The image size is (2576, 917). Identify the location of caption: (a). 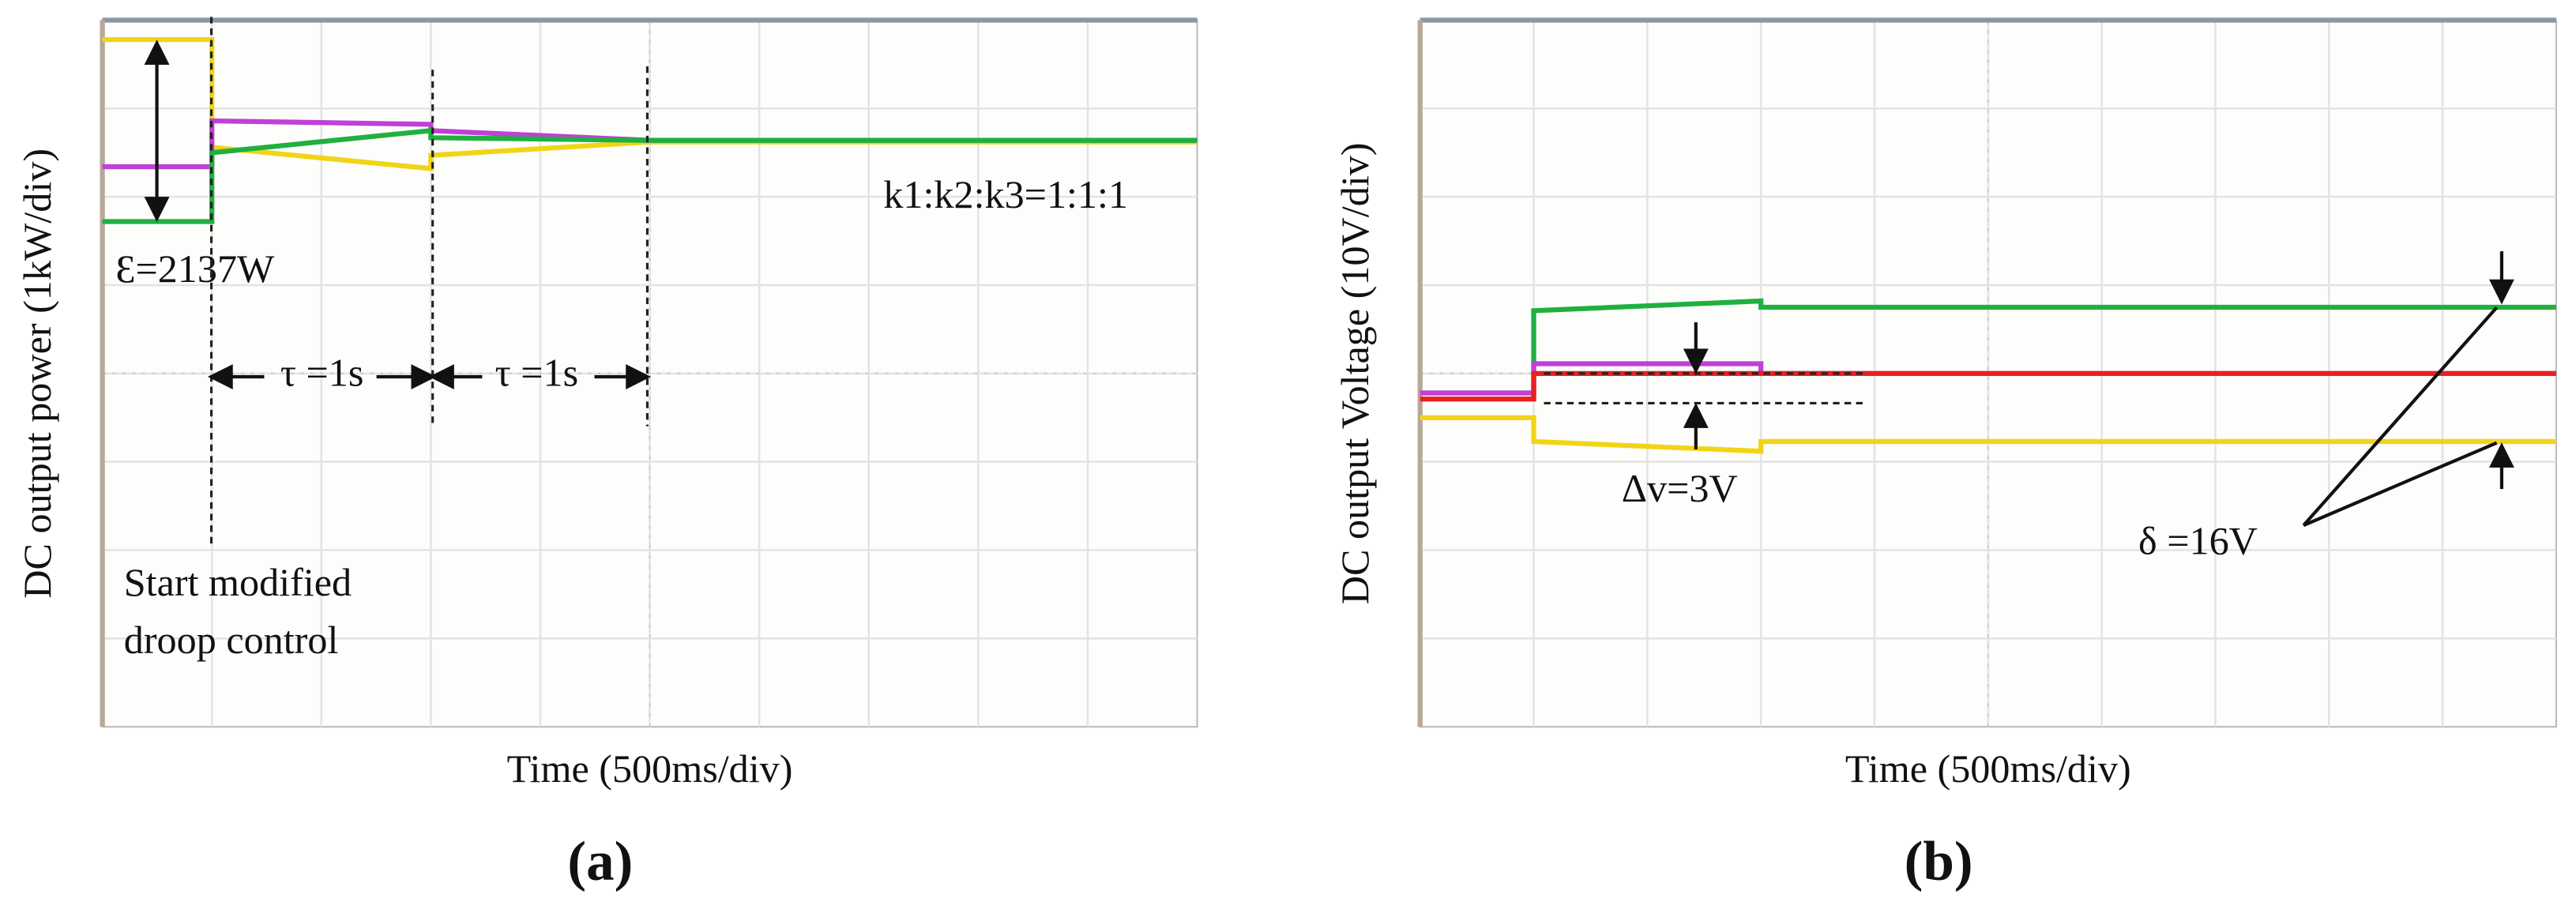
(600, 862).